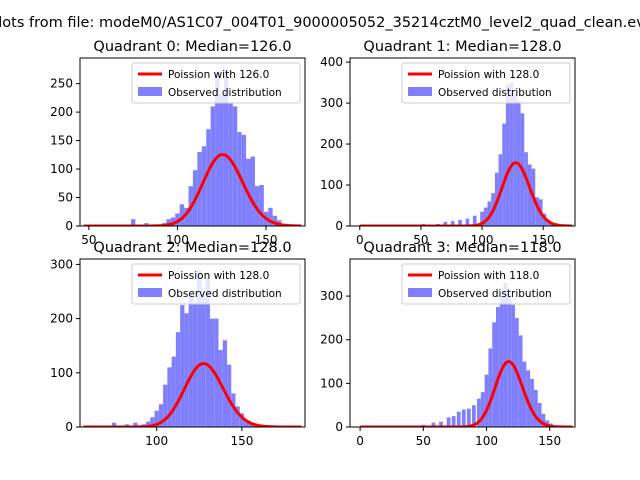 The height and width of the screenshot is (480, 640). I want to click on chart-title: Quadrant 3: Median=118.0, so click(462, 248).